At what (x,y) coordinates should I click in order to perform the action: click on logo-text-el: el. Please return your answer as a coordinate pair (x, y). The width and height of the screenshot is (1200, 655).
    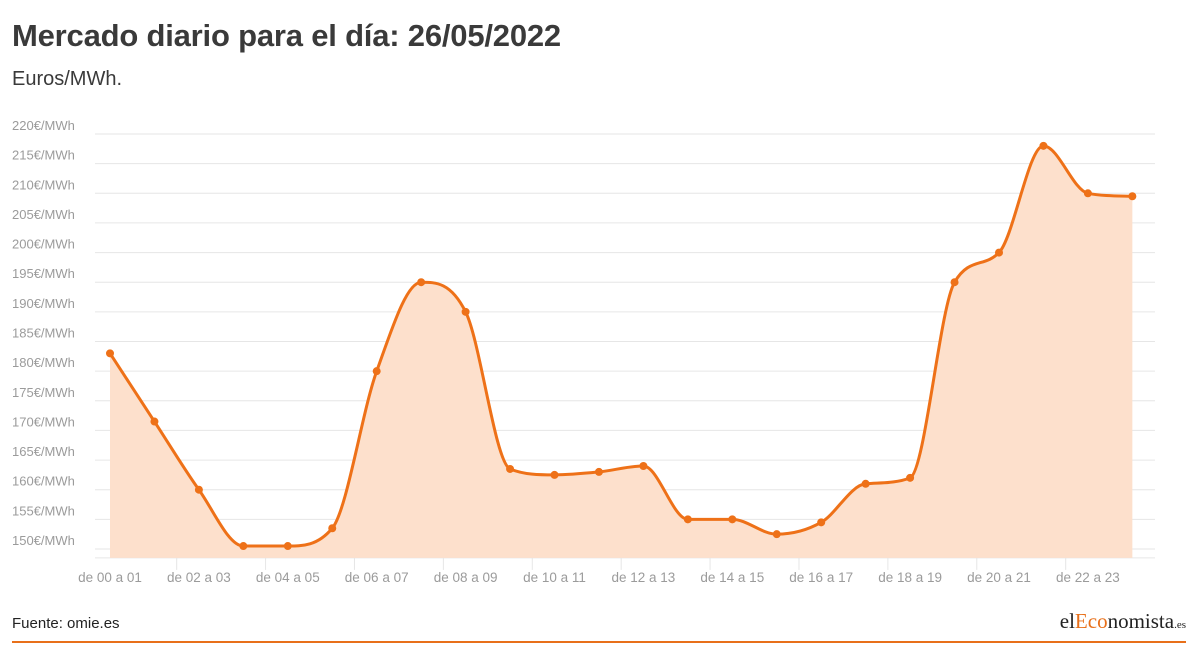
    Looking at the image, I should click on (1067, 621).